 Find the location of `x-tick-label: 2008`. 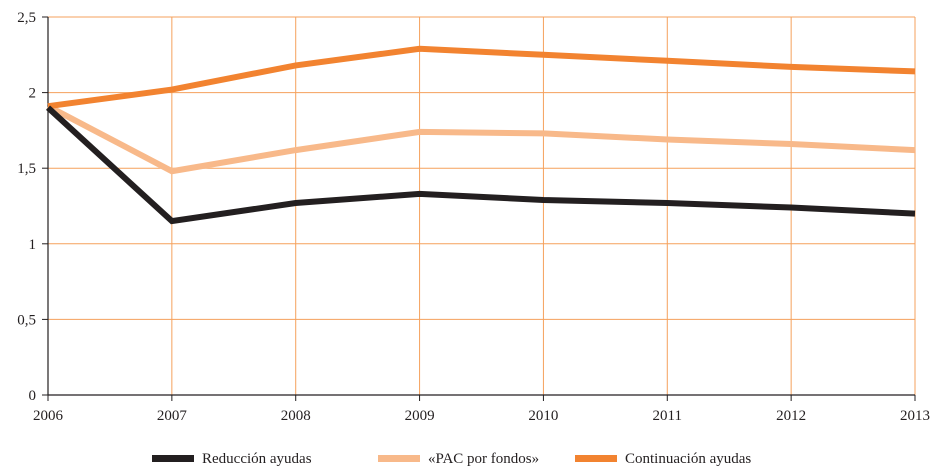

x-tick-label: 2008 is located at coordinates (296, 416).